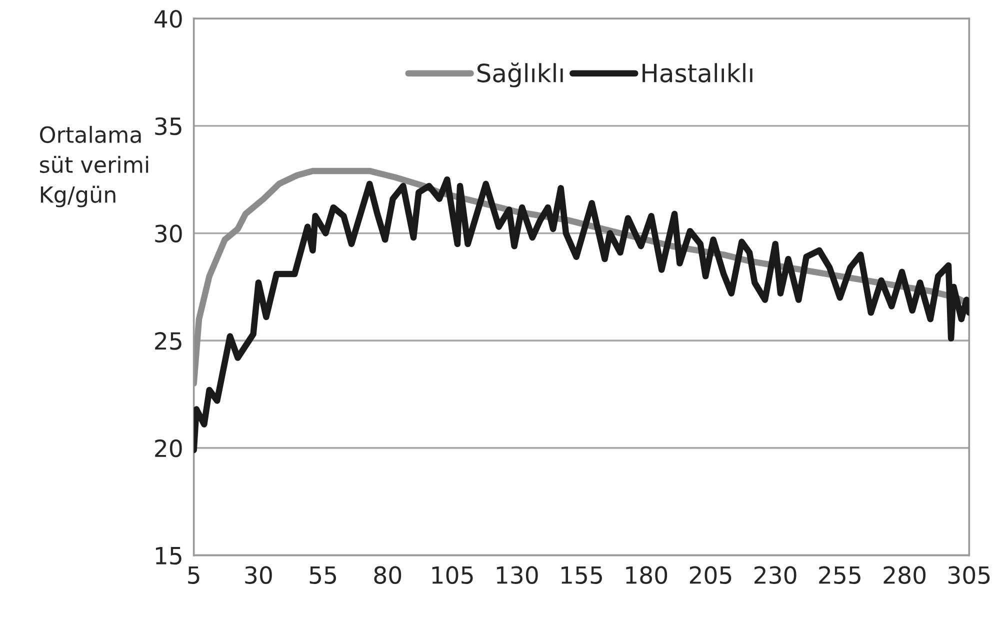 The height and width of the screenshot is (617, 994). Describe the element at coordinates (697, 72) in the screenshot. I see `legend-label: Hastalıklı` at that location.